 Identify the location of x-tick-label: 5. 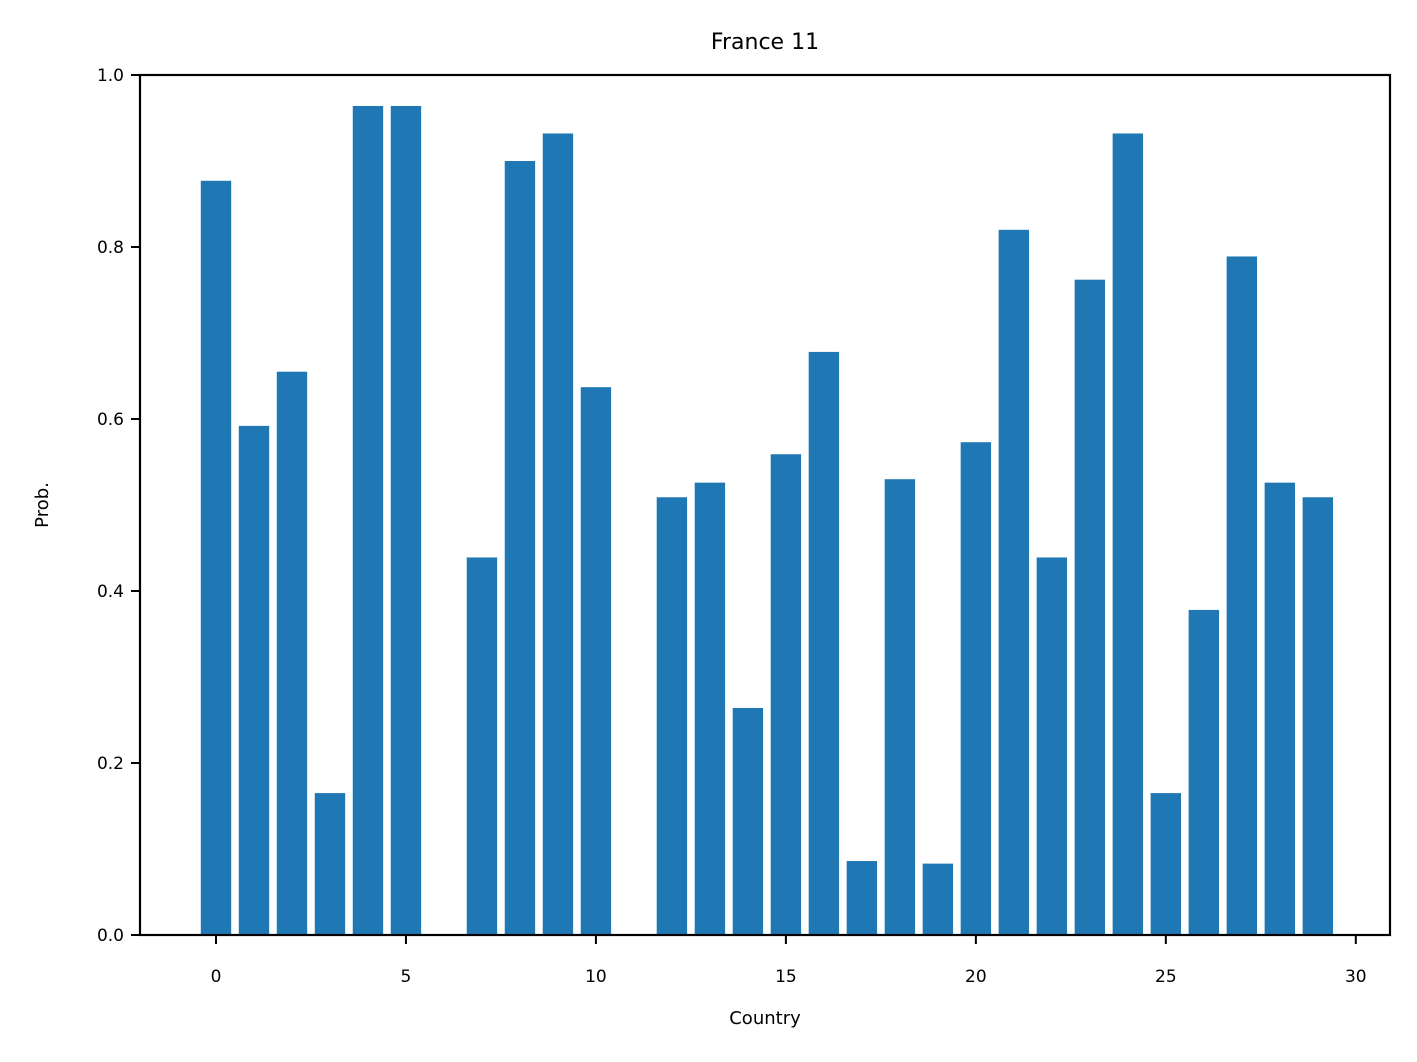
(406, 977).